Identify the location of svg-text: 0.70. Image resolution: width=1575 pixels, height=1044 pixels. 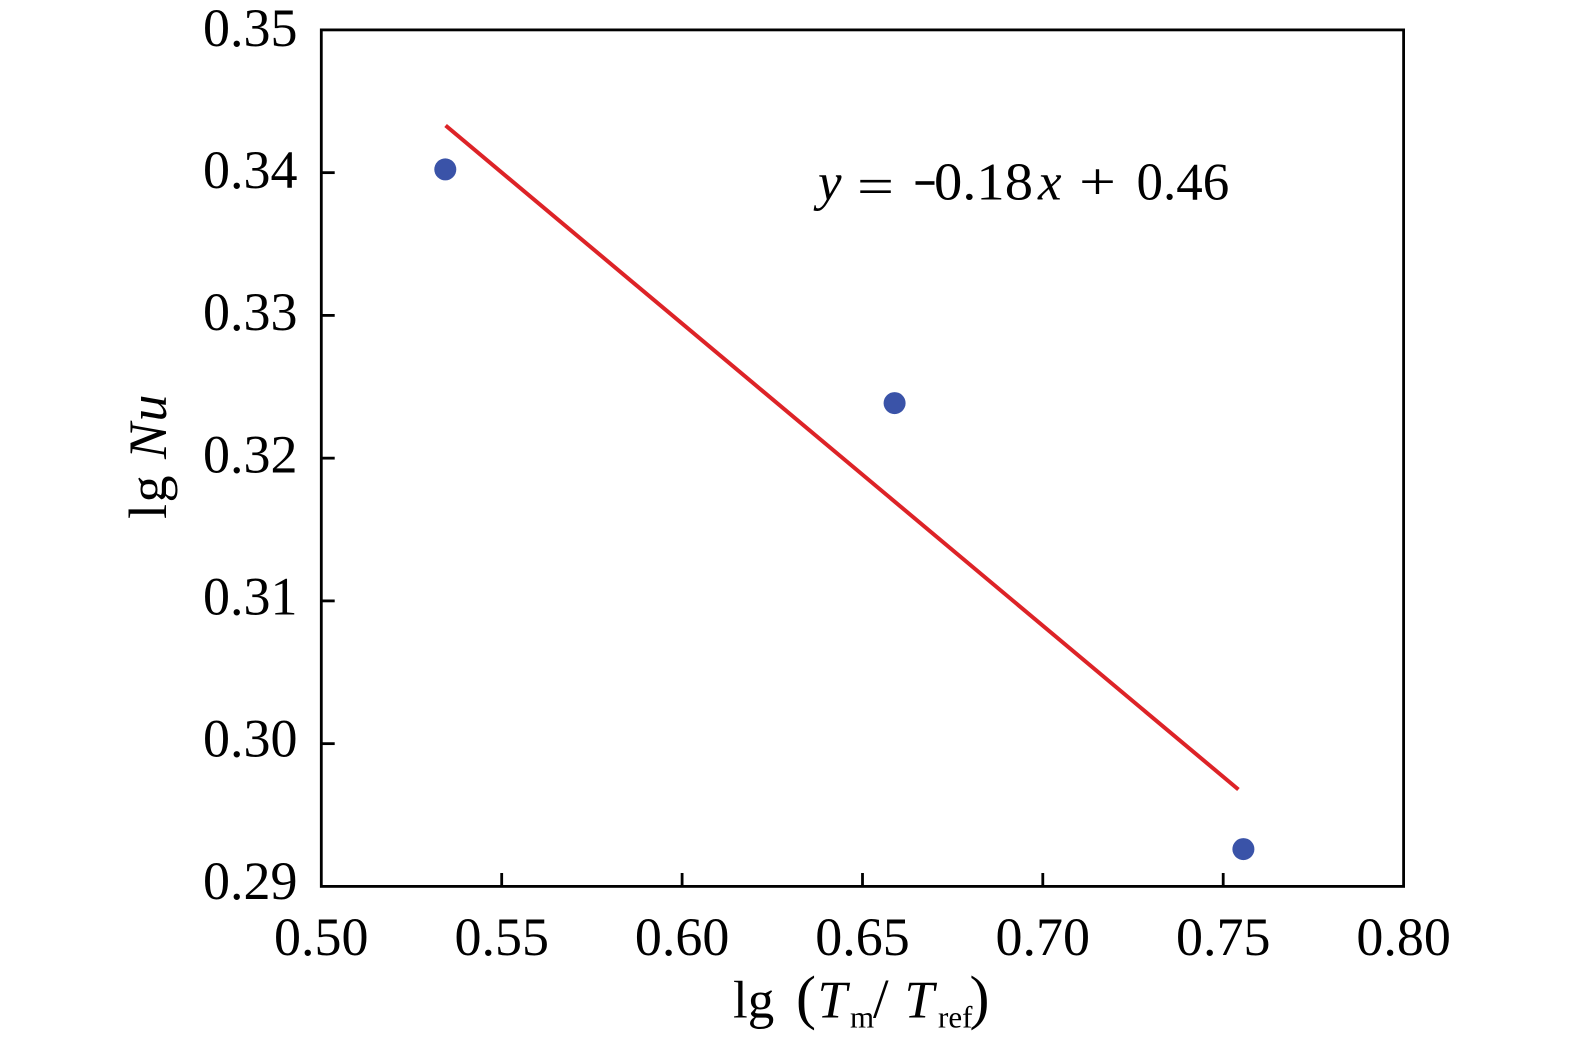
(1043, 937).